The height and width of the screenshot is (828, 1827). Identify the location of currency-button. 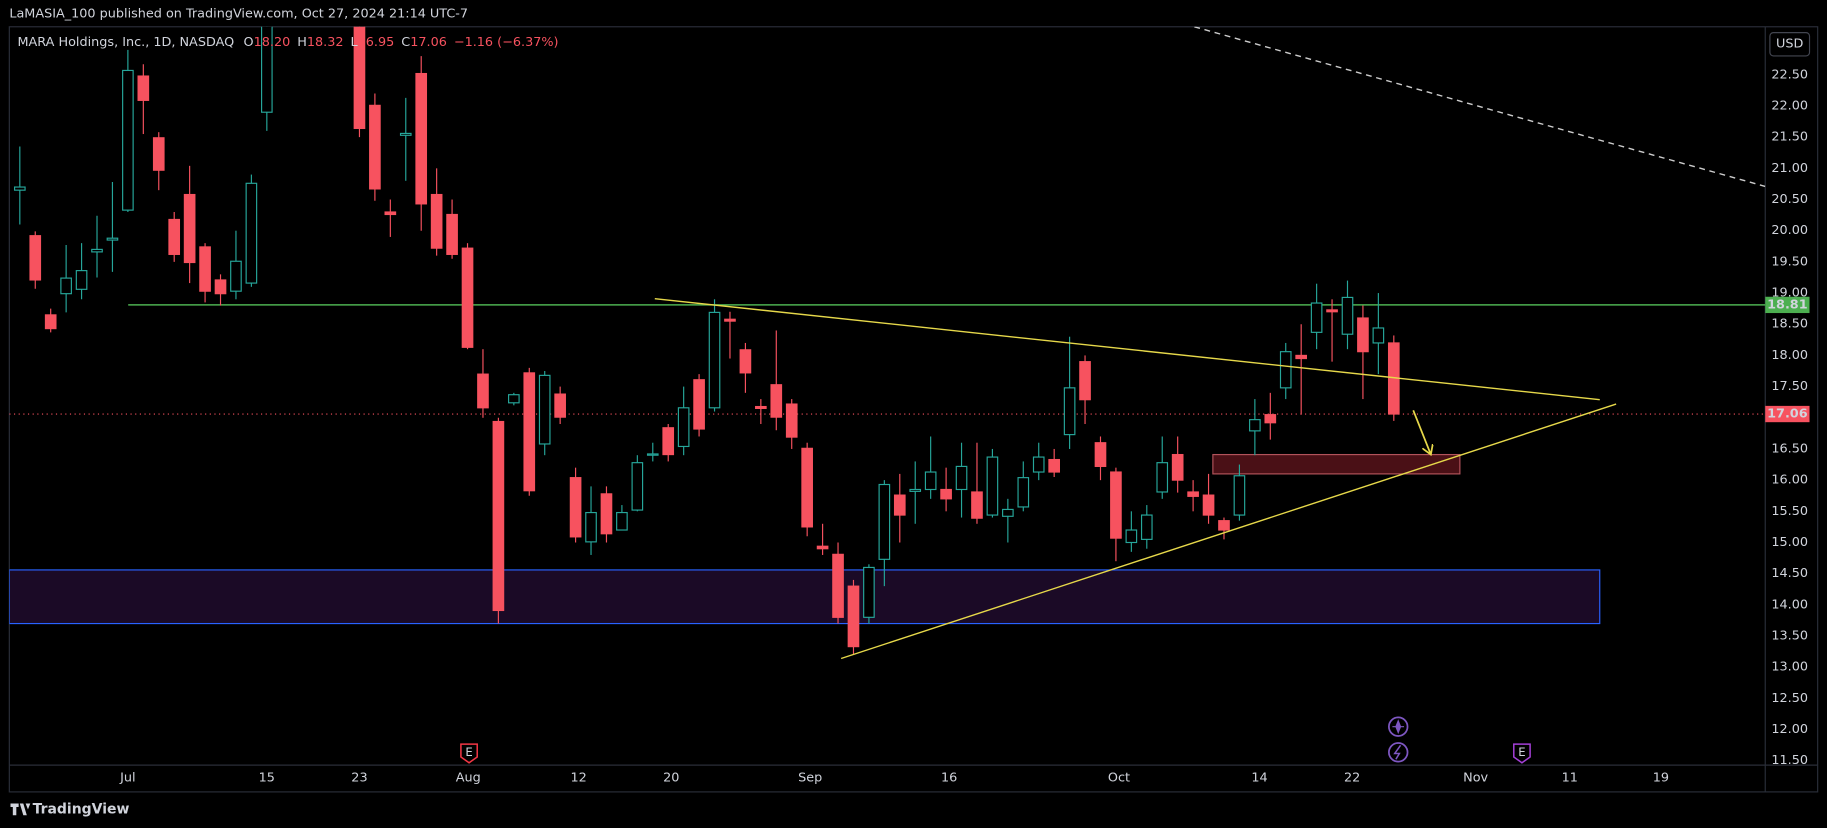
(1790, 44).